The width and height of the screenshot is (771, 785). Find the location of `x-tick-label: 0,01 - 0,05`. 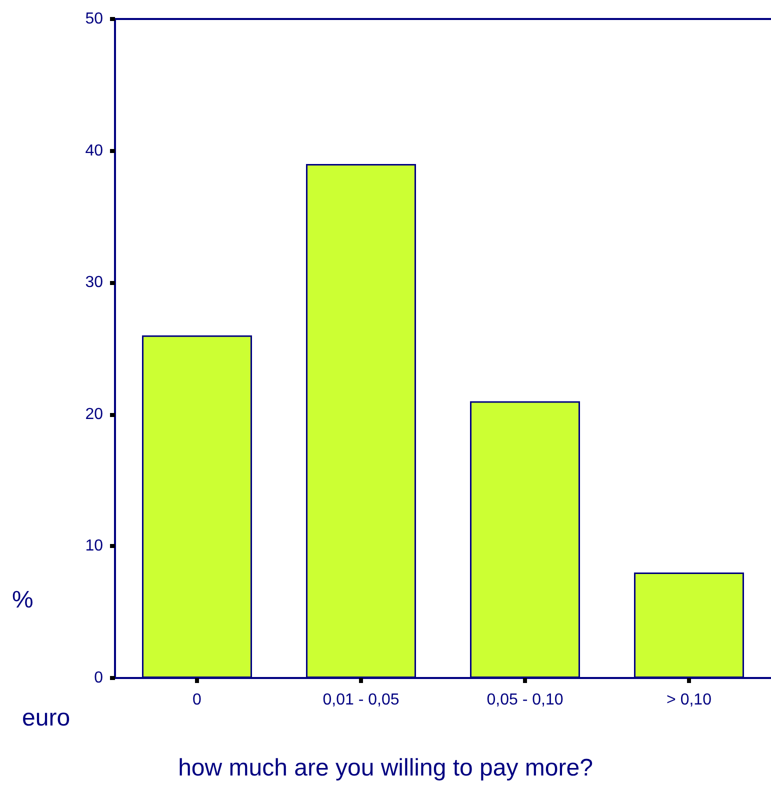

x-tick-label: 0,01 - 0,05 is located at coordinates (361, 700).